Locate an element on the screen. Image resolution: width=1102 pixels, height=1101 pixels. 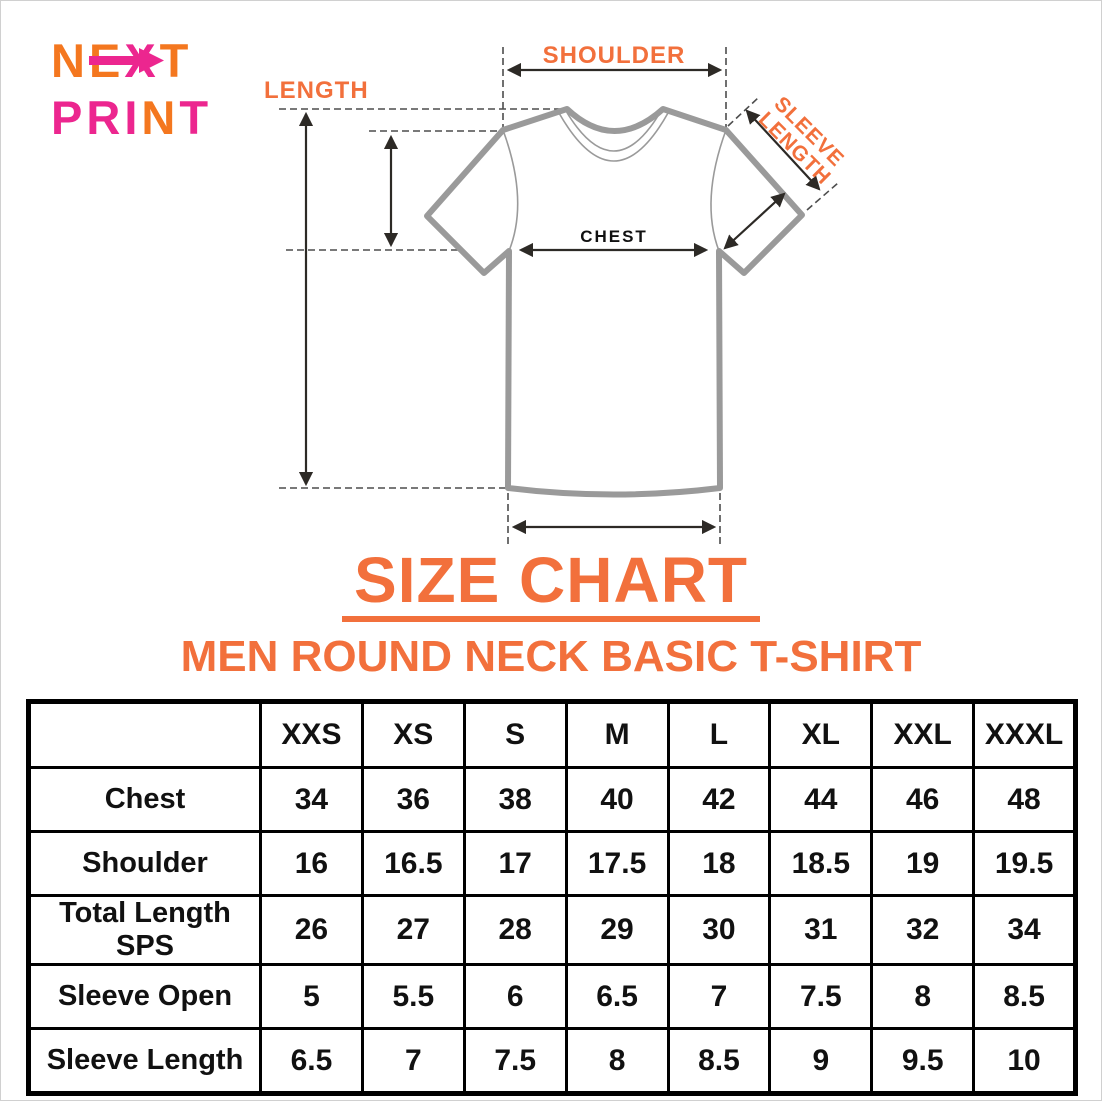
table-row: Total Length SPS 26 27 28 29 30 31 32 34 is located at coordinates (552, 930).